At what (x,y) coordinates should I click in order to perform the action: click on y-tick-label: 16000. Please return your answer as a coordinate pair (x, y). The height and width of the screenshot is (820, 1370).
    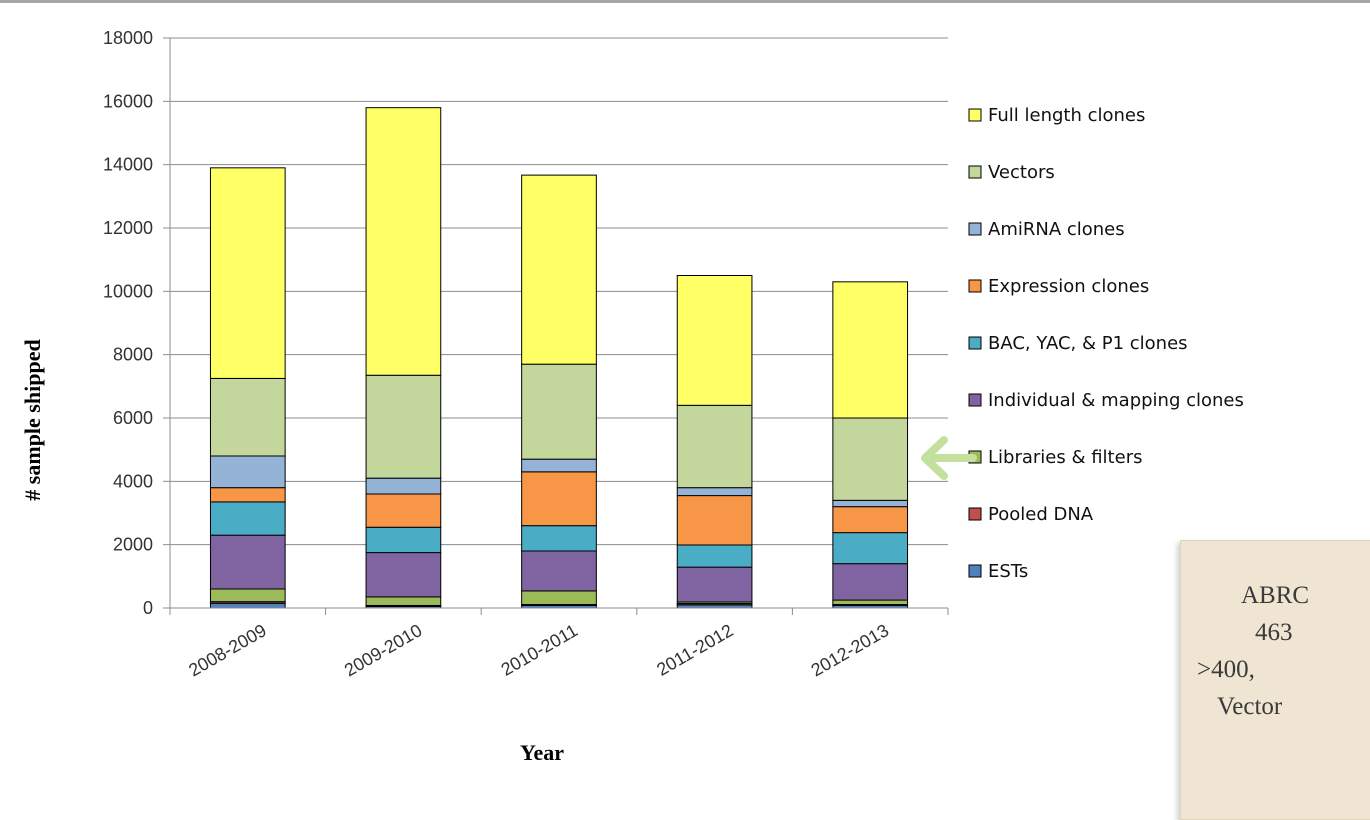
    Looking at the image, I should click on (128, 101).